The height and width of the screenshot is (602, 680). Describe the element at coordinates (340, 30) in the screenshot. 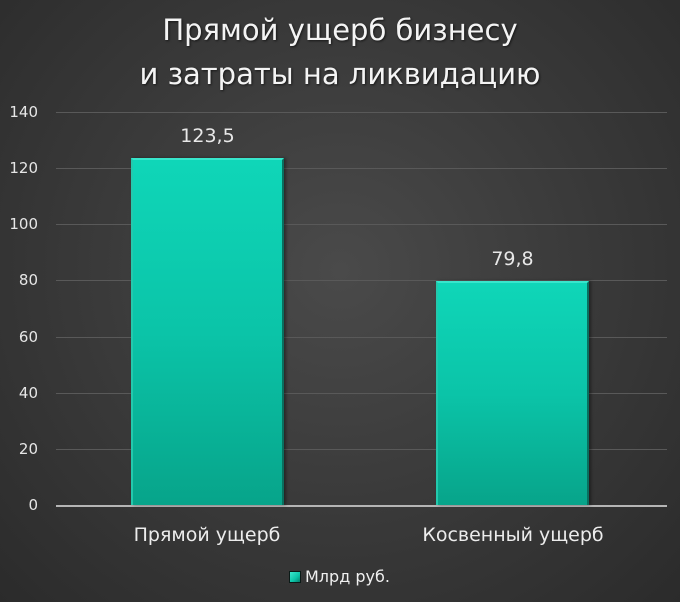

I see `chart-title-line-1: Прямой ущерб бизнесу` at that location.